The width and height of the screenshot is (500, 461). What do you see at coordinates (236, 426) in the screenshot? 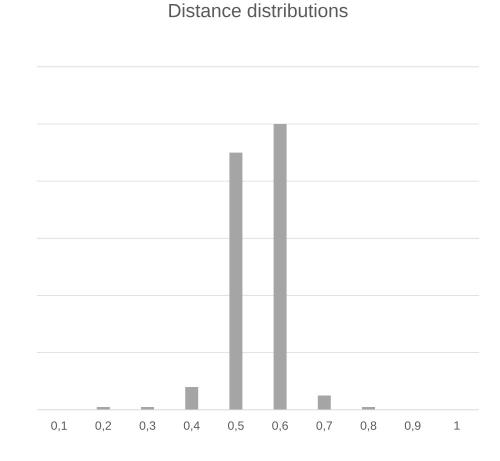
I see `x-tick-label: 0,5` at bounding box center [236, 426].